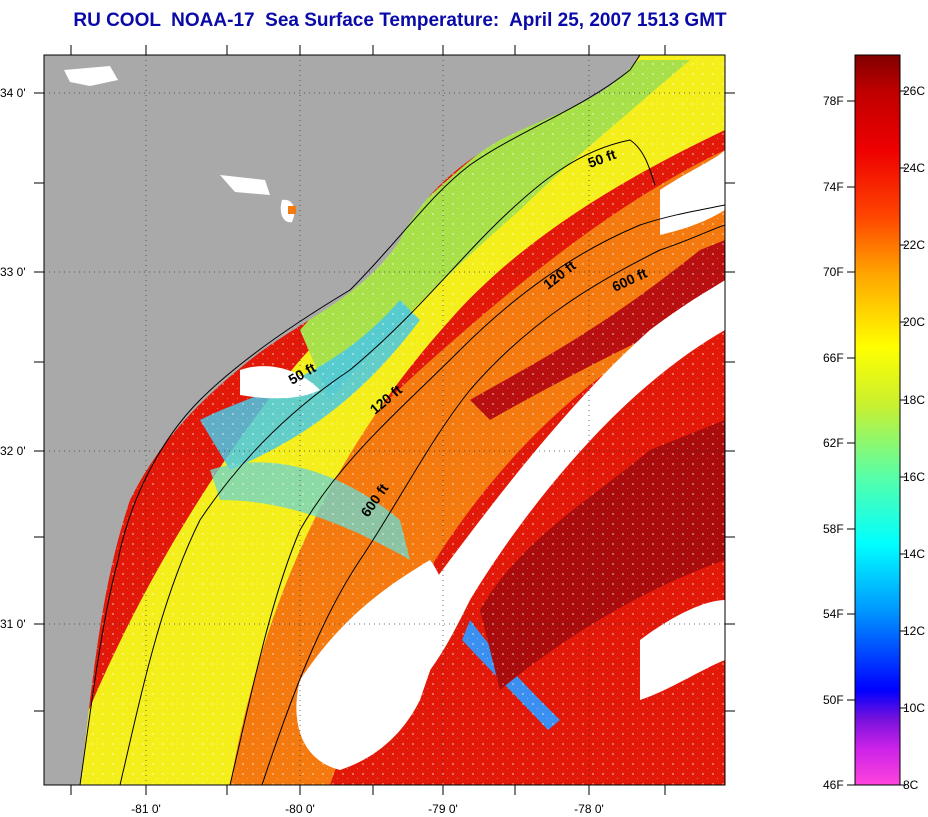  I want to click on lon-label-79: -79 0', so click(443, 809).